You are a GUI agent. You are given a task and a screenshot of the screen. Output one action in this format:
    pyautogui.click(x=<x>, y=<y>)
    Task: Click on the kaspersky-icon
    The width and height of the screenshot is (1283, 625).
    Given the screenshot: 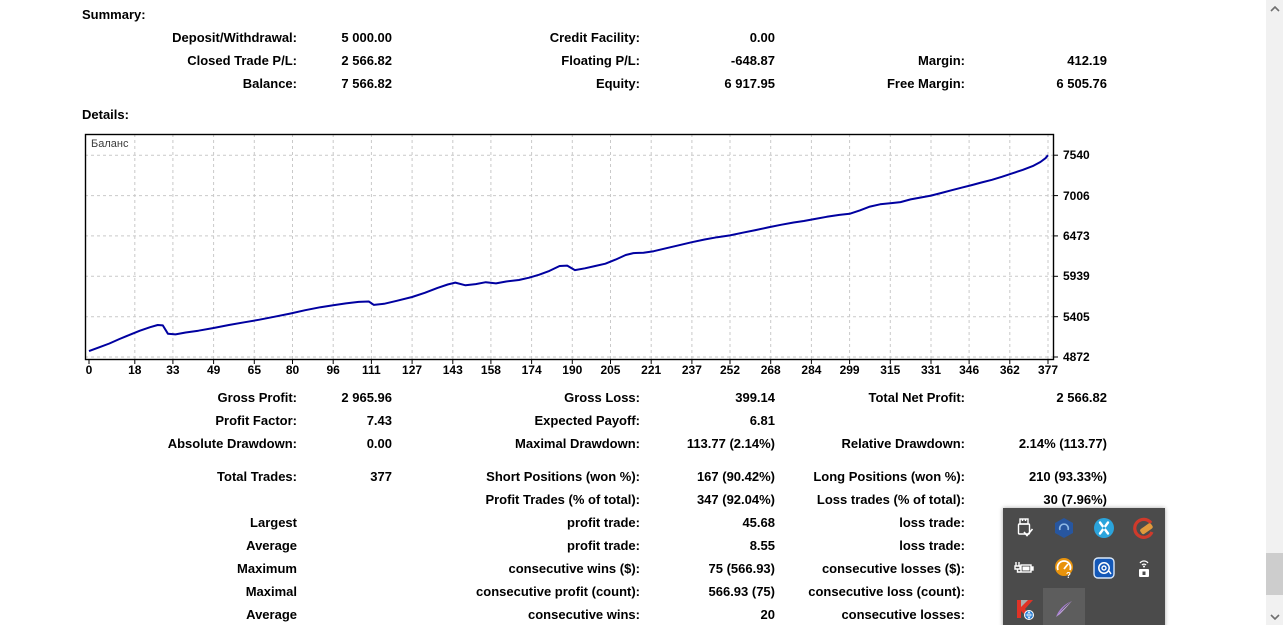 What is the action you would take?
    pyautogui.click(x=1024, y=609)
    